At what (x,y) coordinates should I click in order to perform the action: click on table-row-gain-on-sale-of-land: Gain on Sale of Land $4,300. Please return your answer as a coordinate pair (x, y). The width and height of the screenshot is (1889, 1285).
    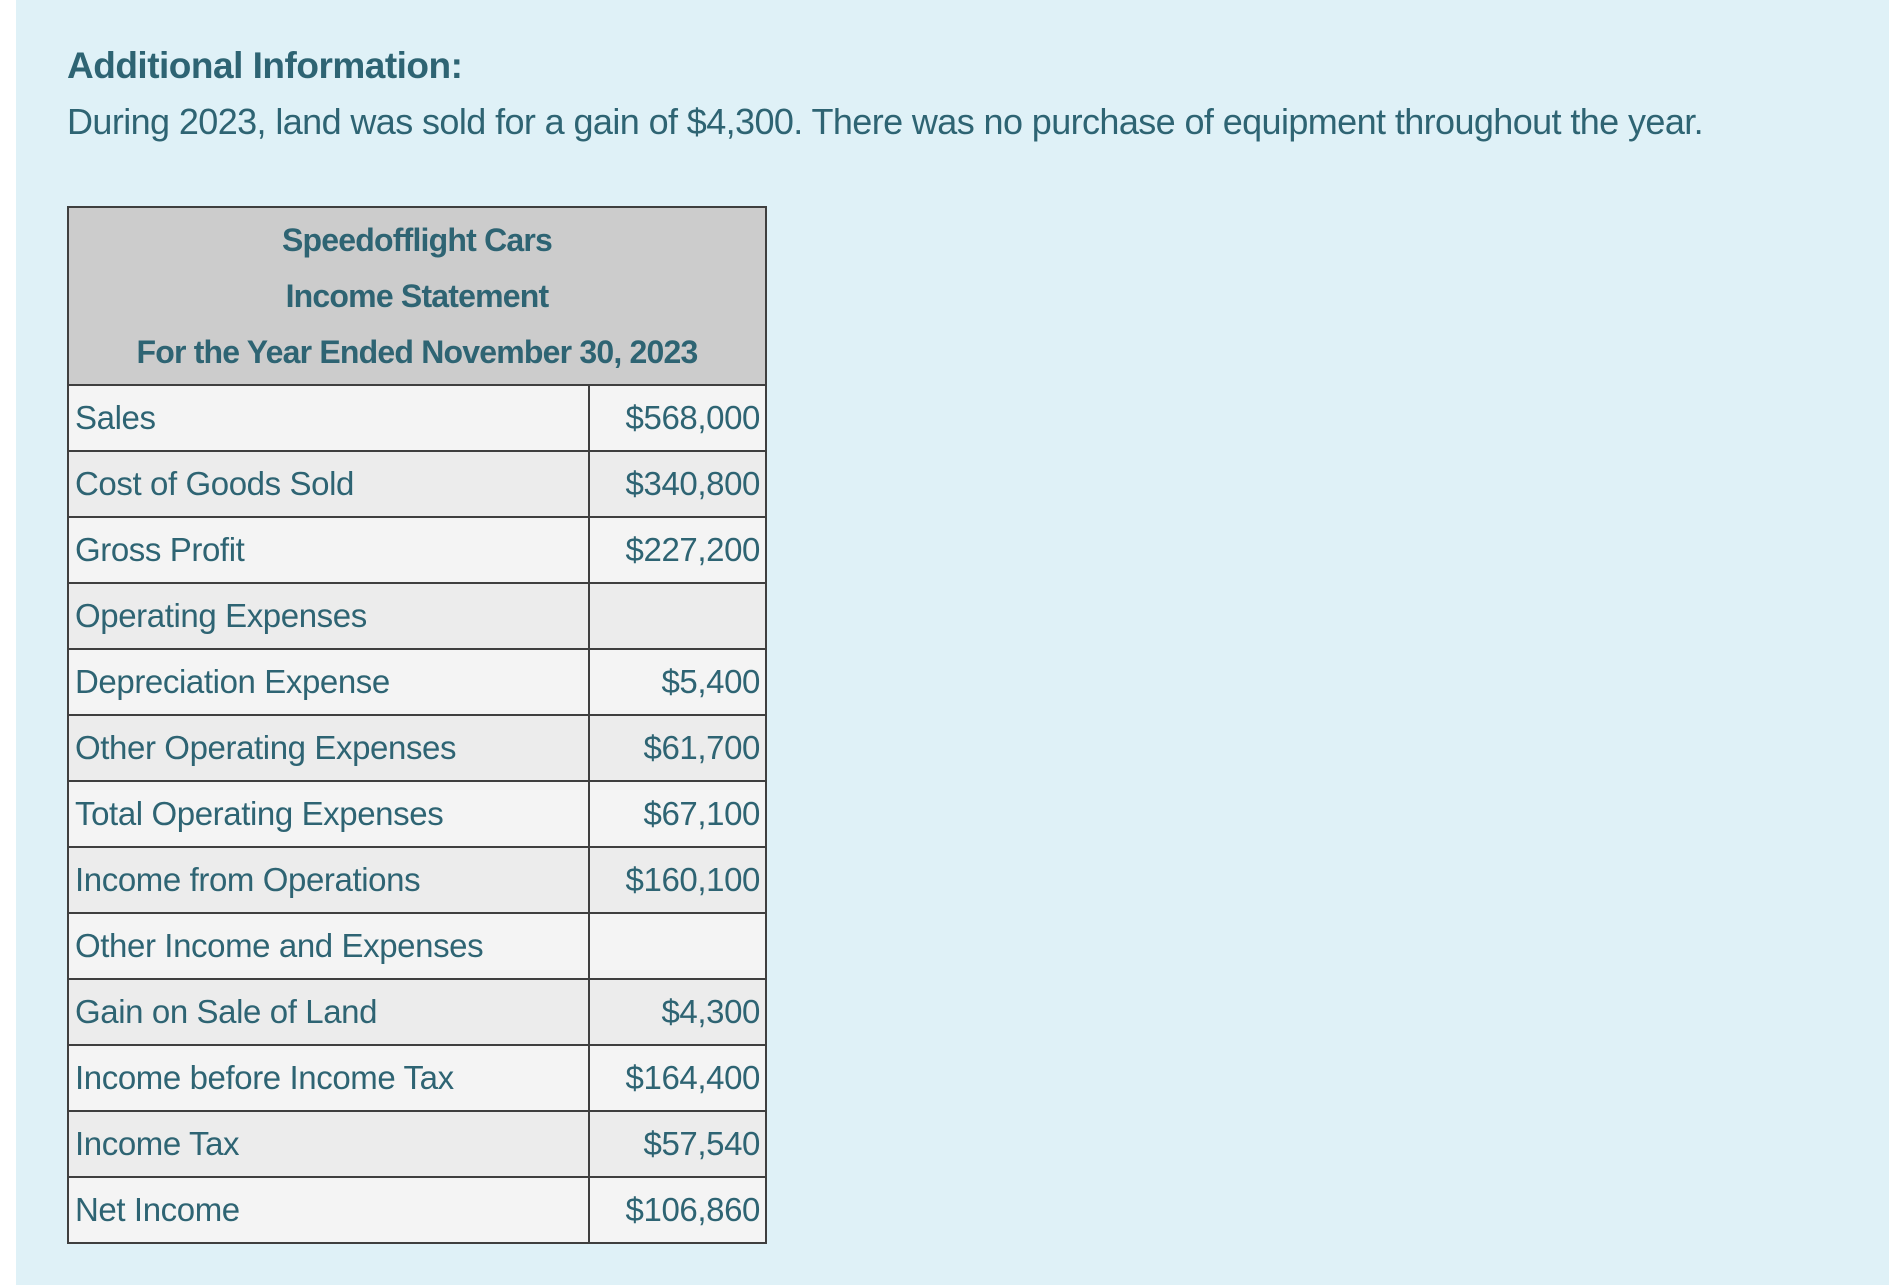
    Looking at the image, I should click on (417, 1012).